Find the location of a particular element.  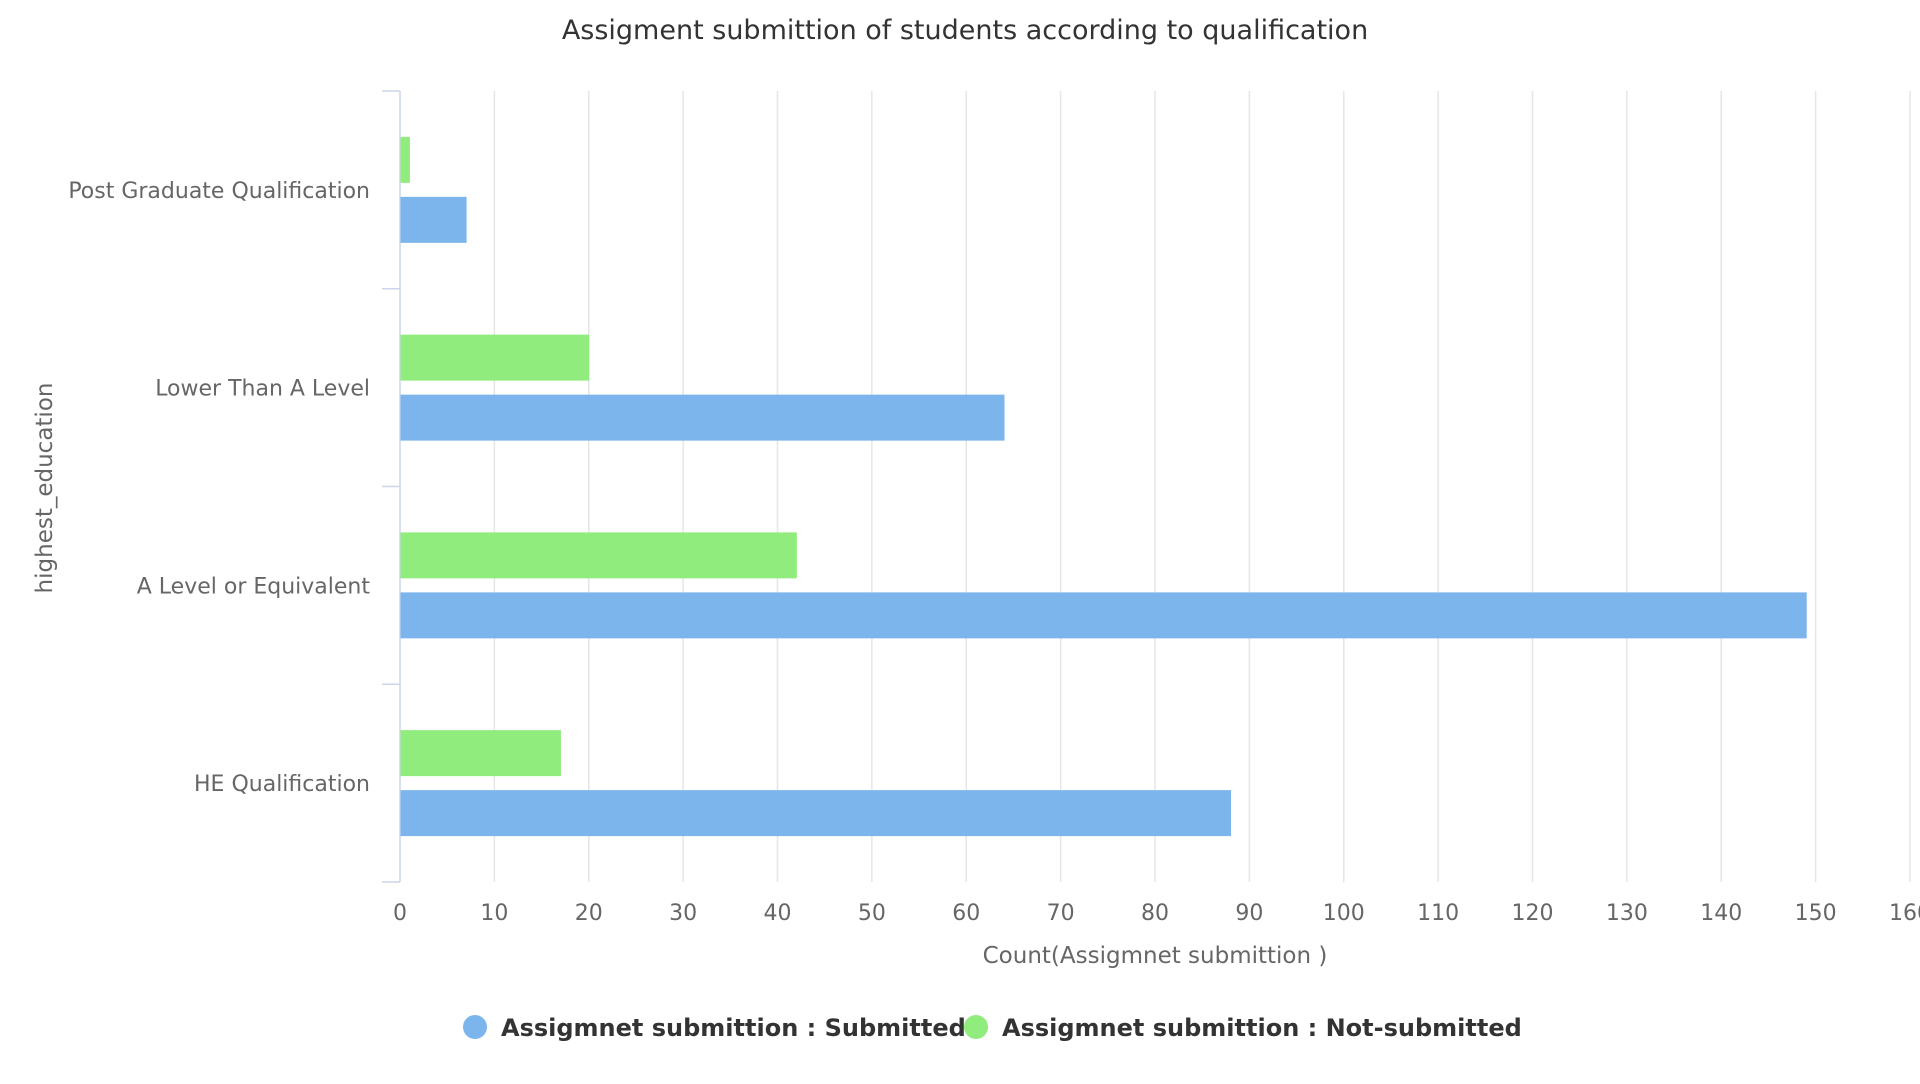

x-tick-label-160: 160 is located at coordinates (1904, 913).